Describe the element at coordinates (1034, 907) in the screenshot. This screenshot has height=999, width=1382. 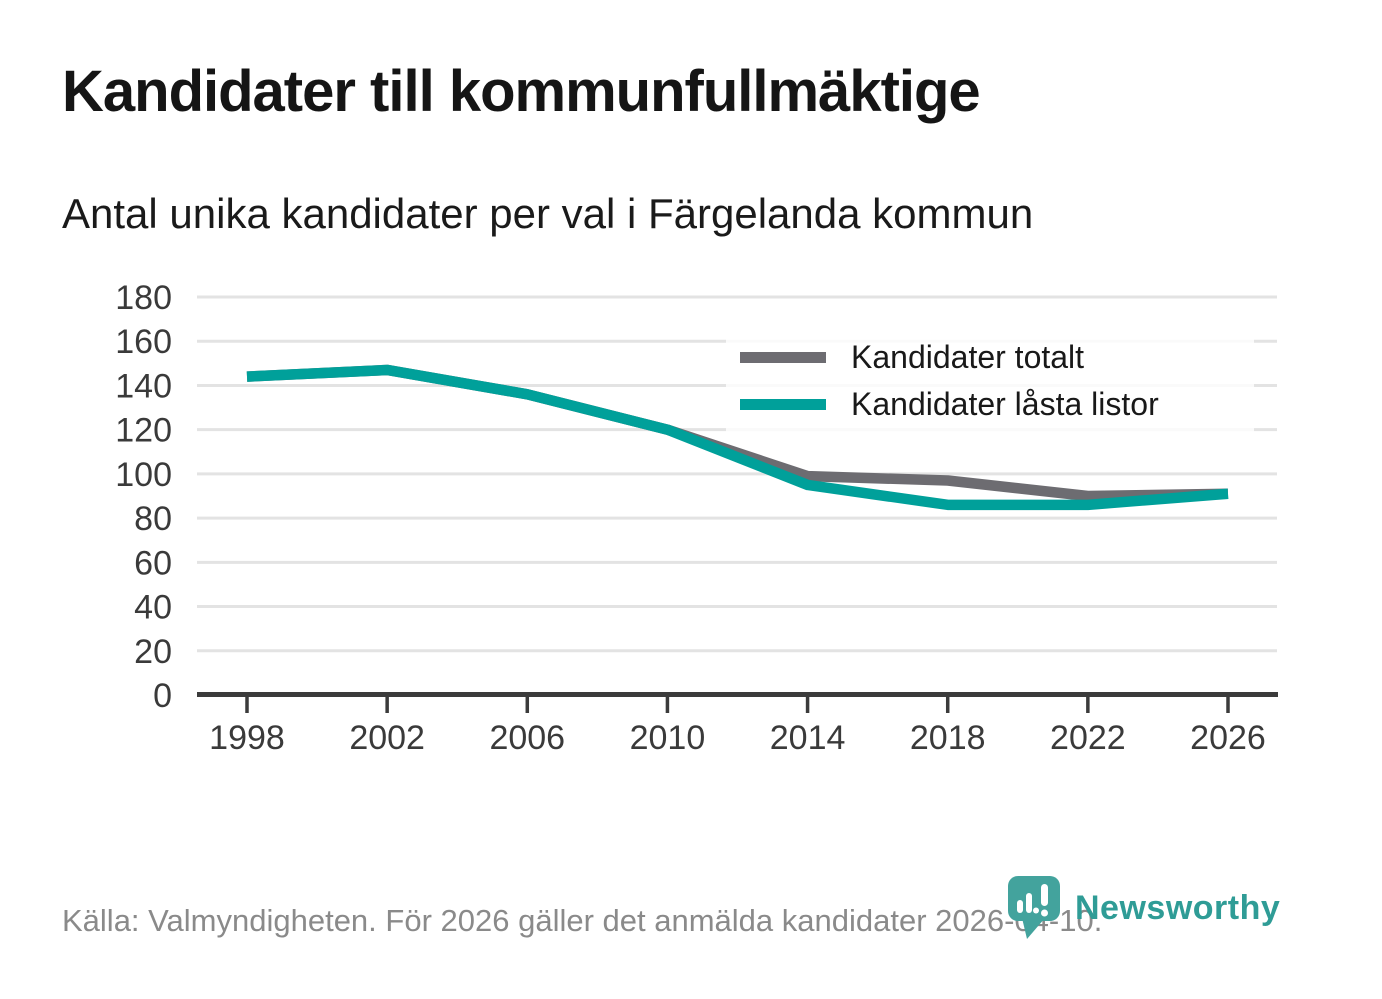
I see `newsworthy-logo-icon` at that location.